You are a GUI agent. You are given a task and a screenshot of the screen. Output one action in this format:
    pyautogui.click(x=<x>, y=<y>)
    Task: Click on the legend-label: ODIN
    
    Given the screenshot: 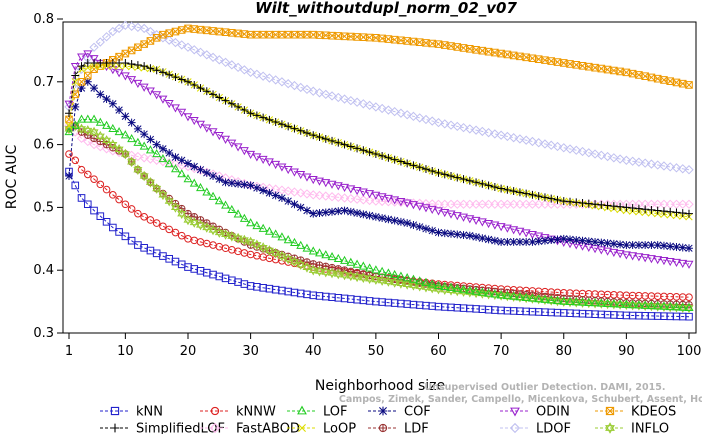 What is the action you would take?
    pyautogui.click(x=553, y=412)
    